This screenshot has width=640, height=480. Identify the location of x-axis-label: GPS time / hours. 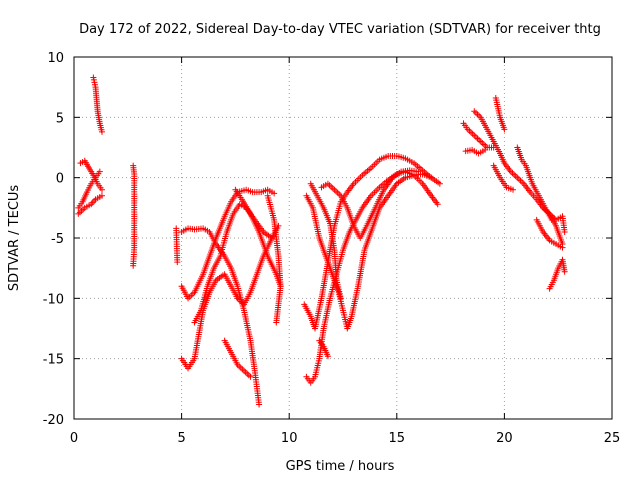
(340, 466).